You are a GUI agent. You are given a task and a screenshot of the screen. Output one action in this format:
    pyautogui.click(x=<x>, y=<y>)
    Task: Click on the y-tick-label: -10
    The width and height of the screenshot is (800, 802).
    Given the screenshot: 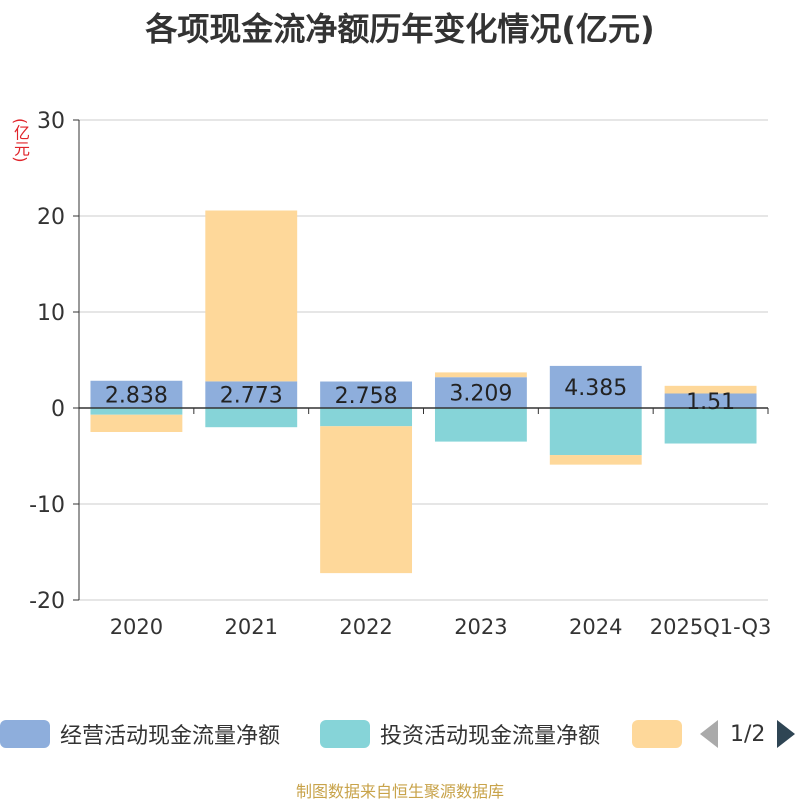 What is the action you would take?
    pyautogui.click(x=47, y=505)
    